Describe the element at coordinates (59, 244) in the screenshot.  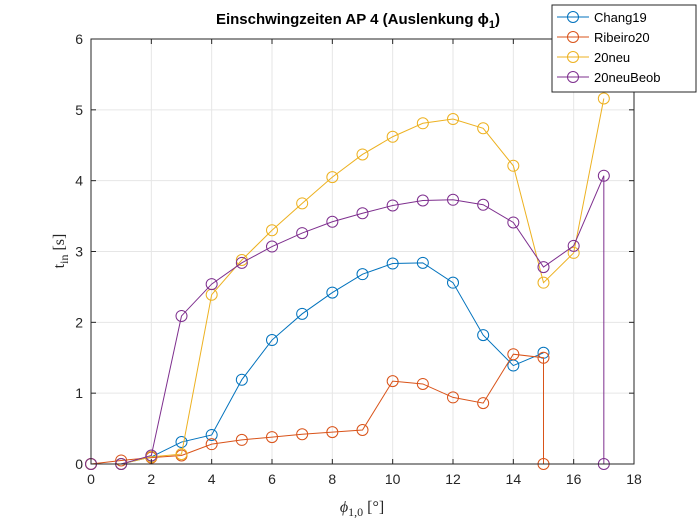
I see `y-axis-label-unit: [s]` at that location.